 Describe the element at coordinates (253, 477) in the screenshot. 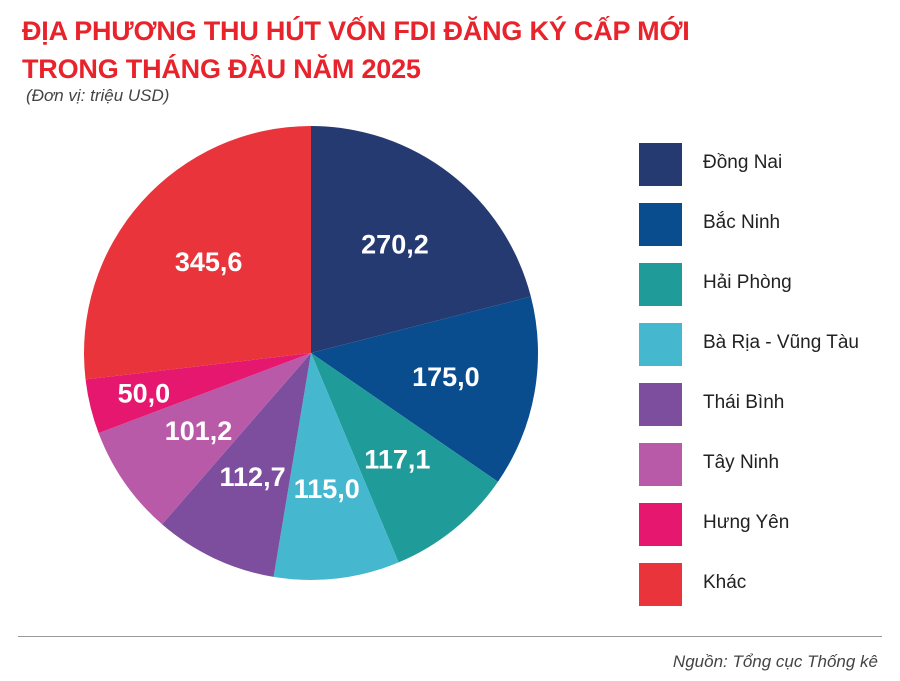

I see `slice-value-label: 112,7` at that location.